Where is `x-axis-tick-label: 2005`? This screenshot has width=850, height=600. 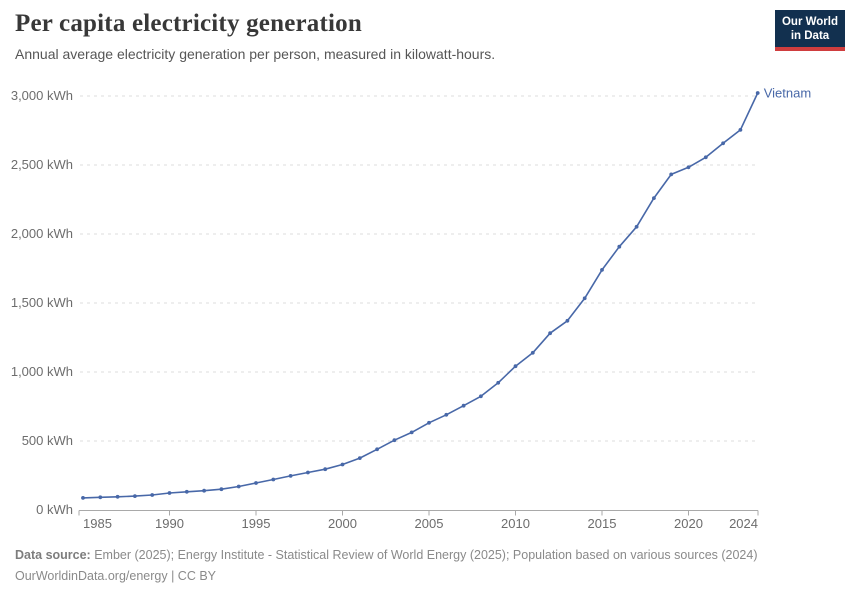
x-axis-tick-label: 2005 is located at coordinates (429, 523).